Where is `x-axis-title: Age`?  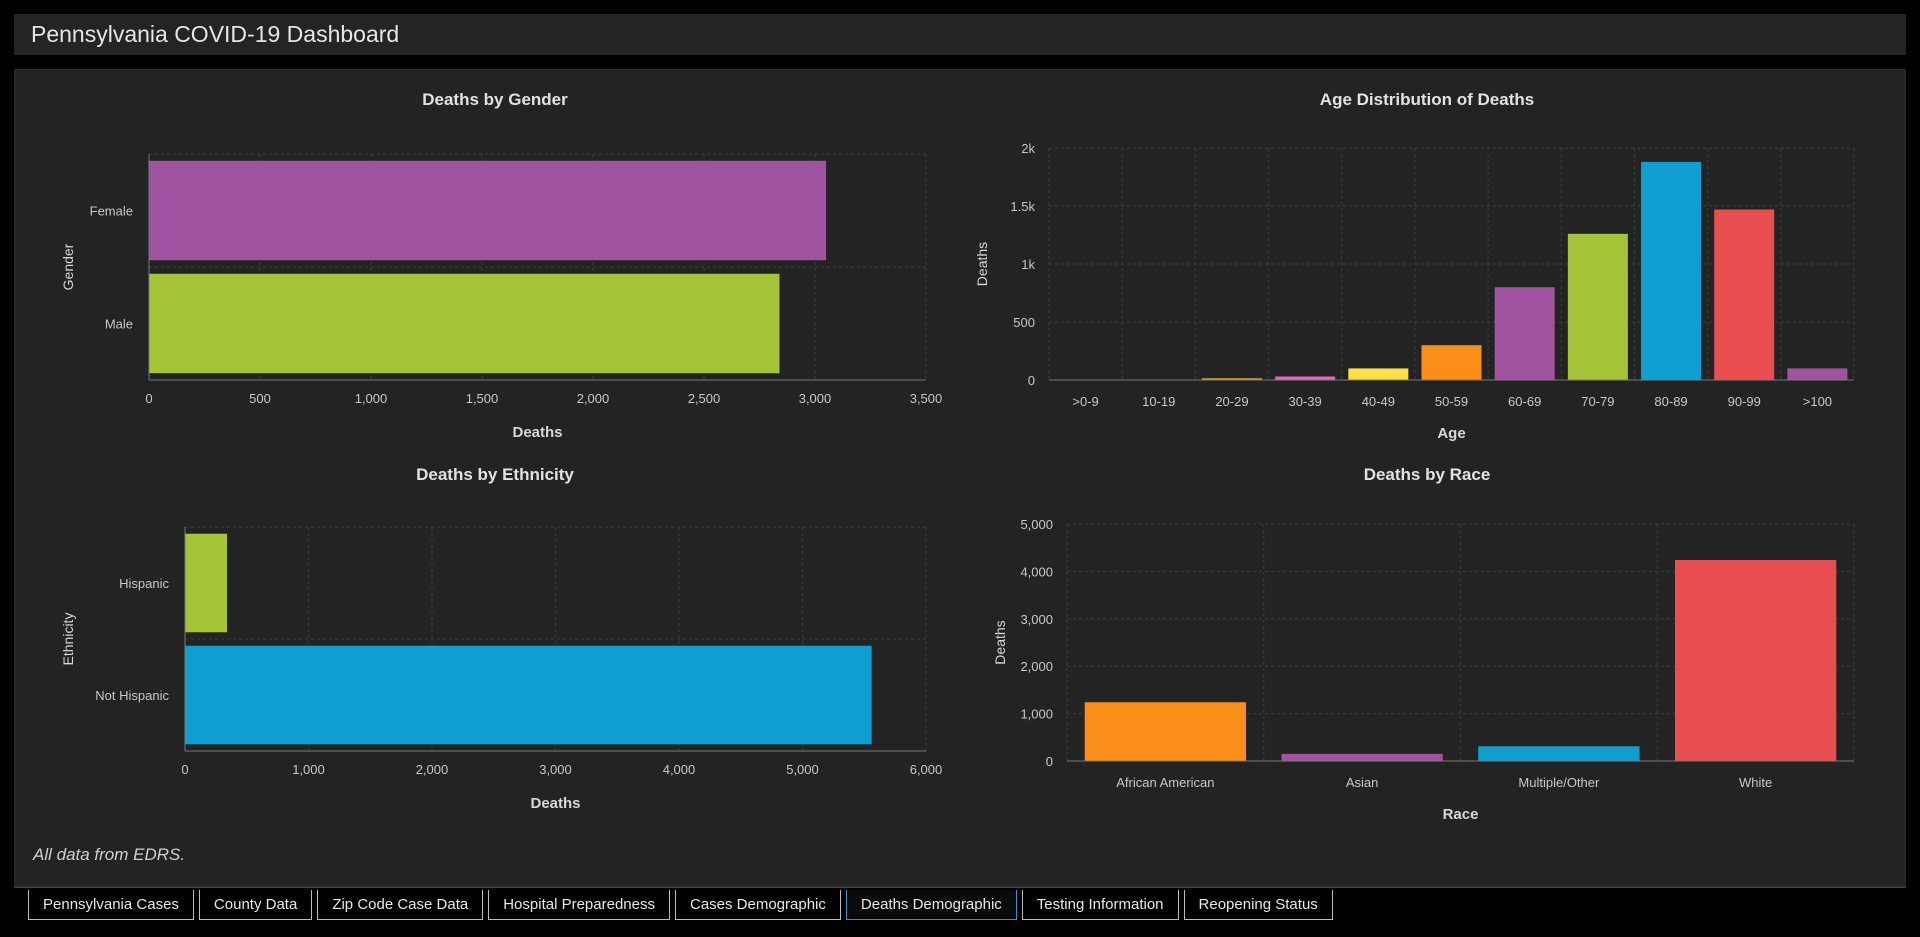 x-axis-title: Age is located at coordinates (1451, 433).